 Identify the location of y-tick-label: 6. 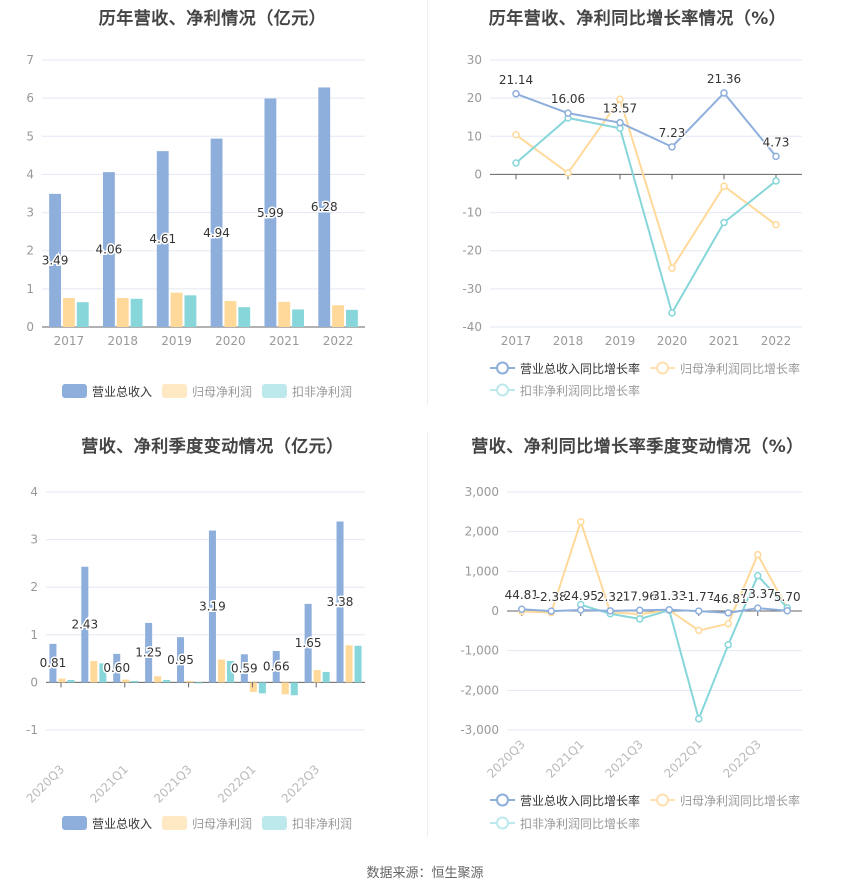
(30, 98).